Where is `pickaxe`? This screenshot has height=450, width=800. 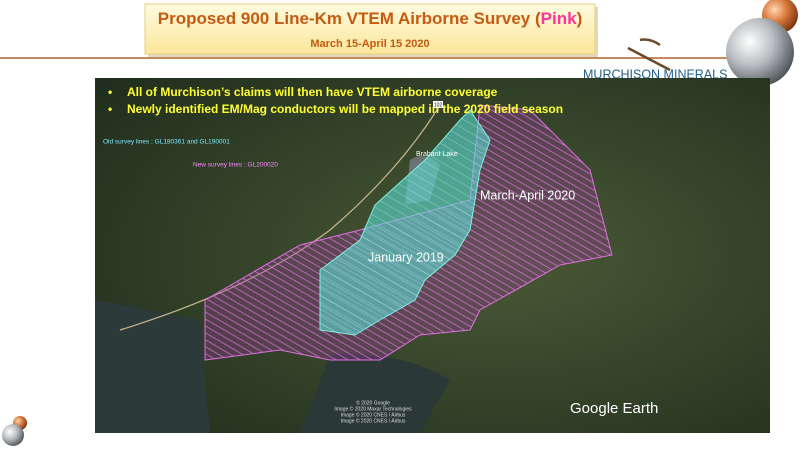
pickaxe is located at coordinates (649, 55).